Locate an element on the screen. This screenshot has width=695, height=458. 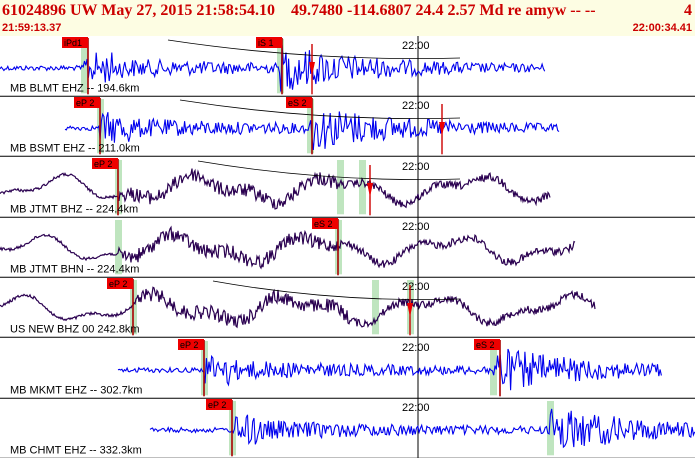
phase-pick: iPd1 is located at coordinates (75, 66).